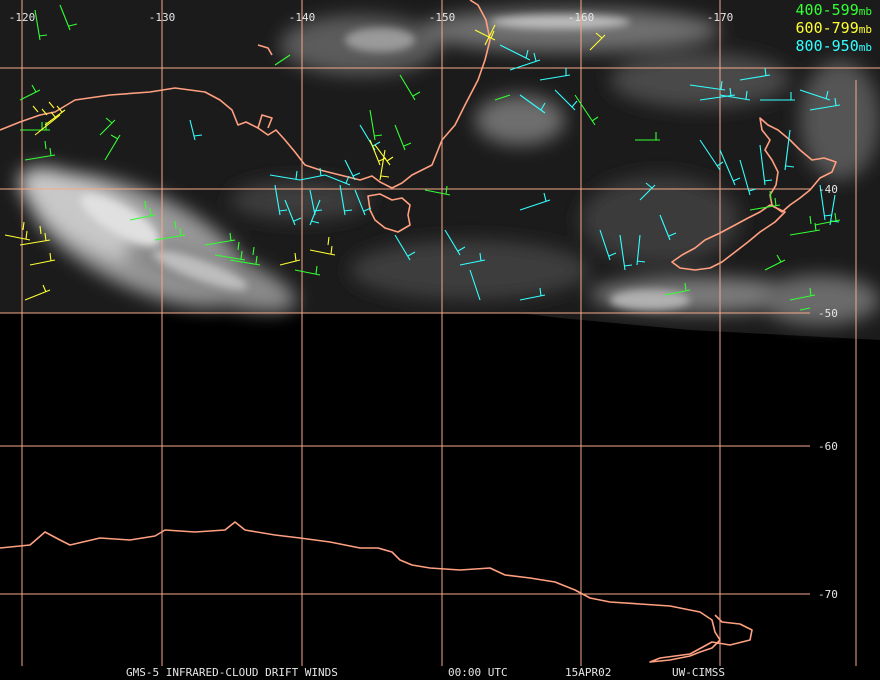  Describe the element at coordinates (828, 594) in the screenshot. I see `lat-label-70: -70` at that location.